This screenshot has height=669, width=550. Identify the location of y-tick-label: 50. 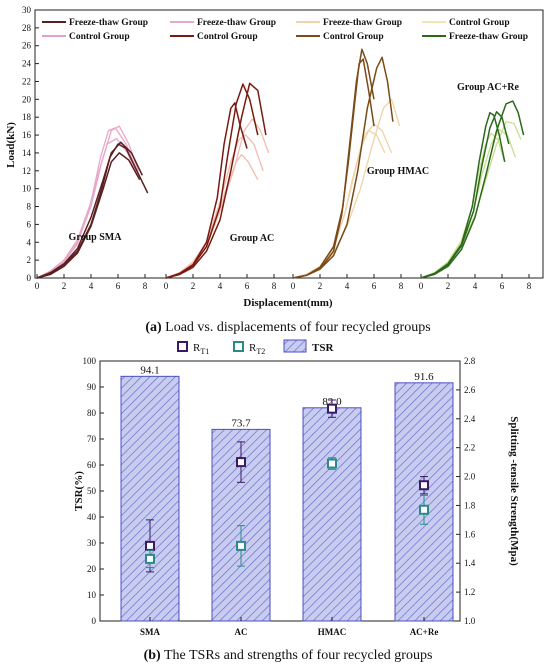
(92, 491).